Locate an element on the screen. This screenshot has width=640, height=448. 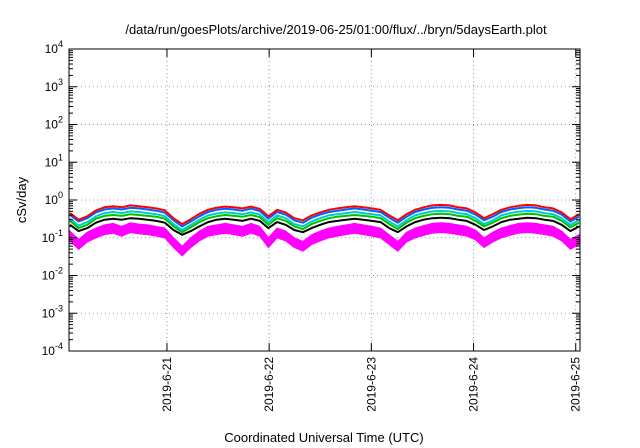
y-tick-label: 10⁻¹ is located at coordinates (52, 236).